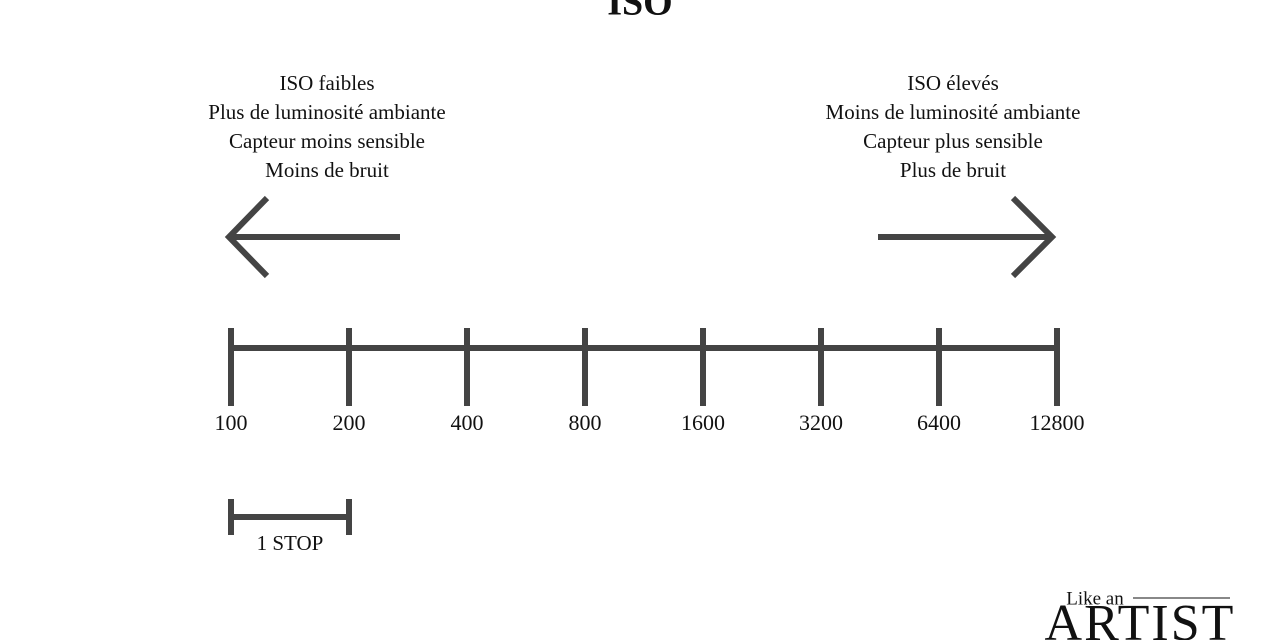  Describe the element at coordinates (1033, 237) in the screenshot. I see `right-arrow-head` at that location.